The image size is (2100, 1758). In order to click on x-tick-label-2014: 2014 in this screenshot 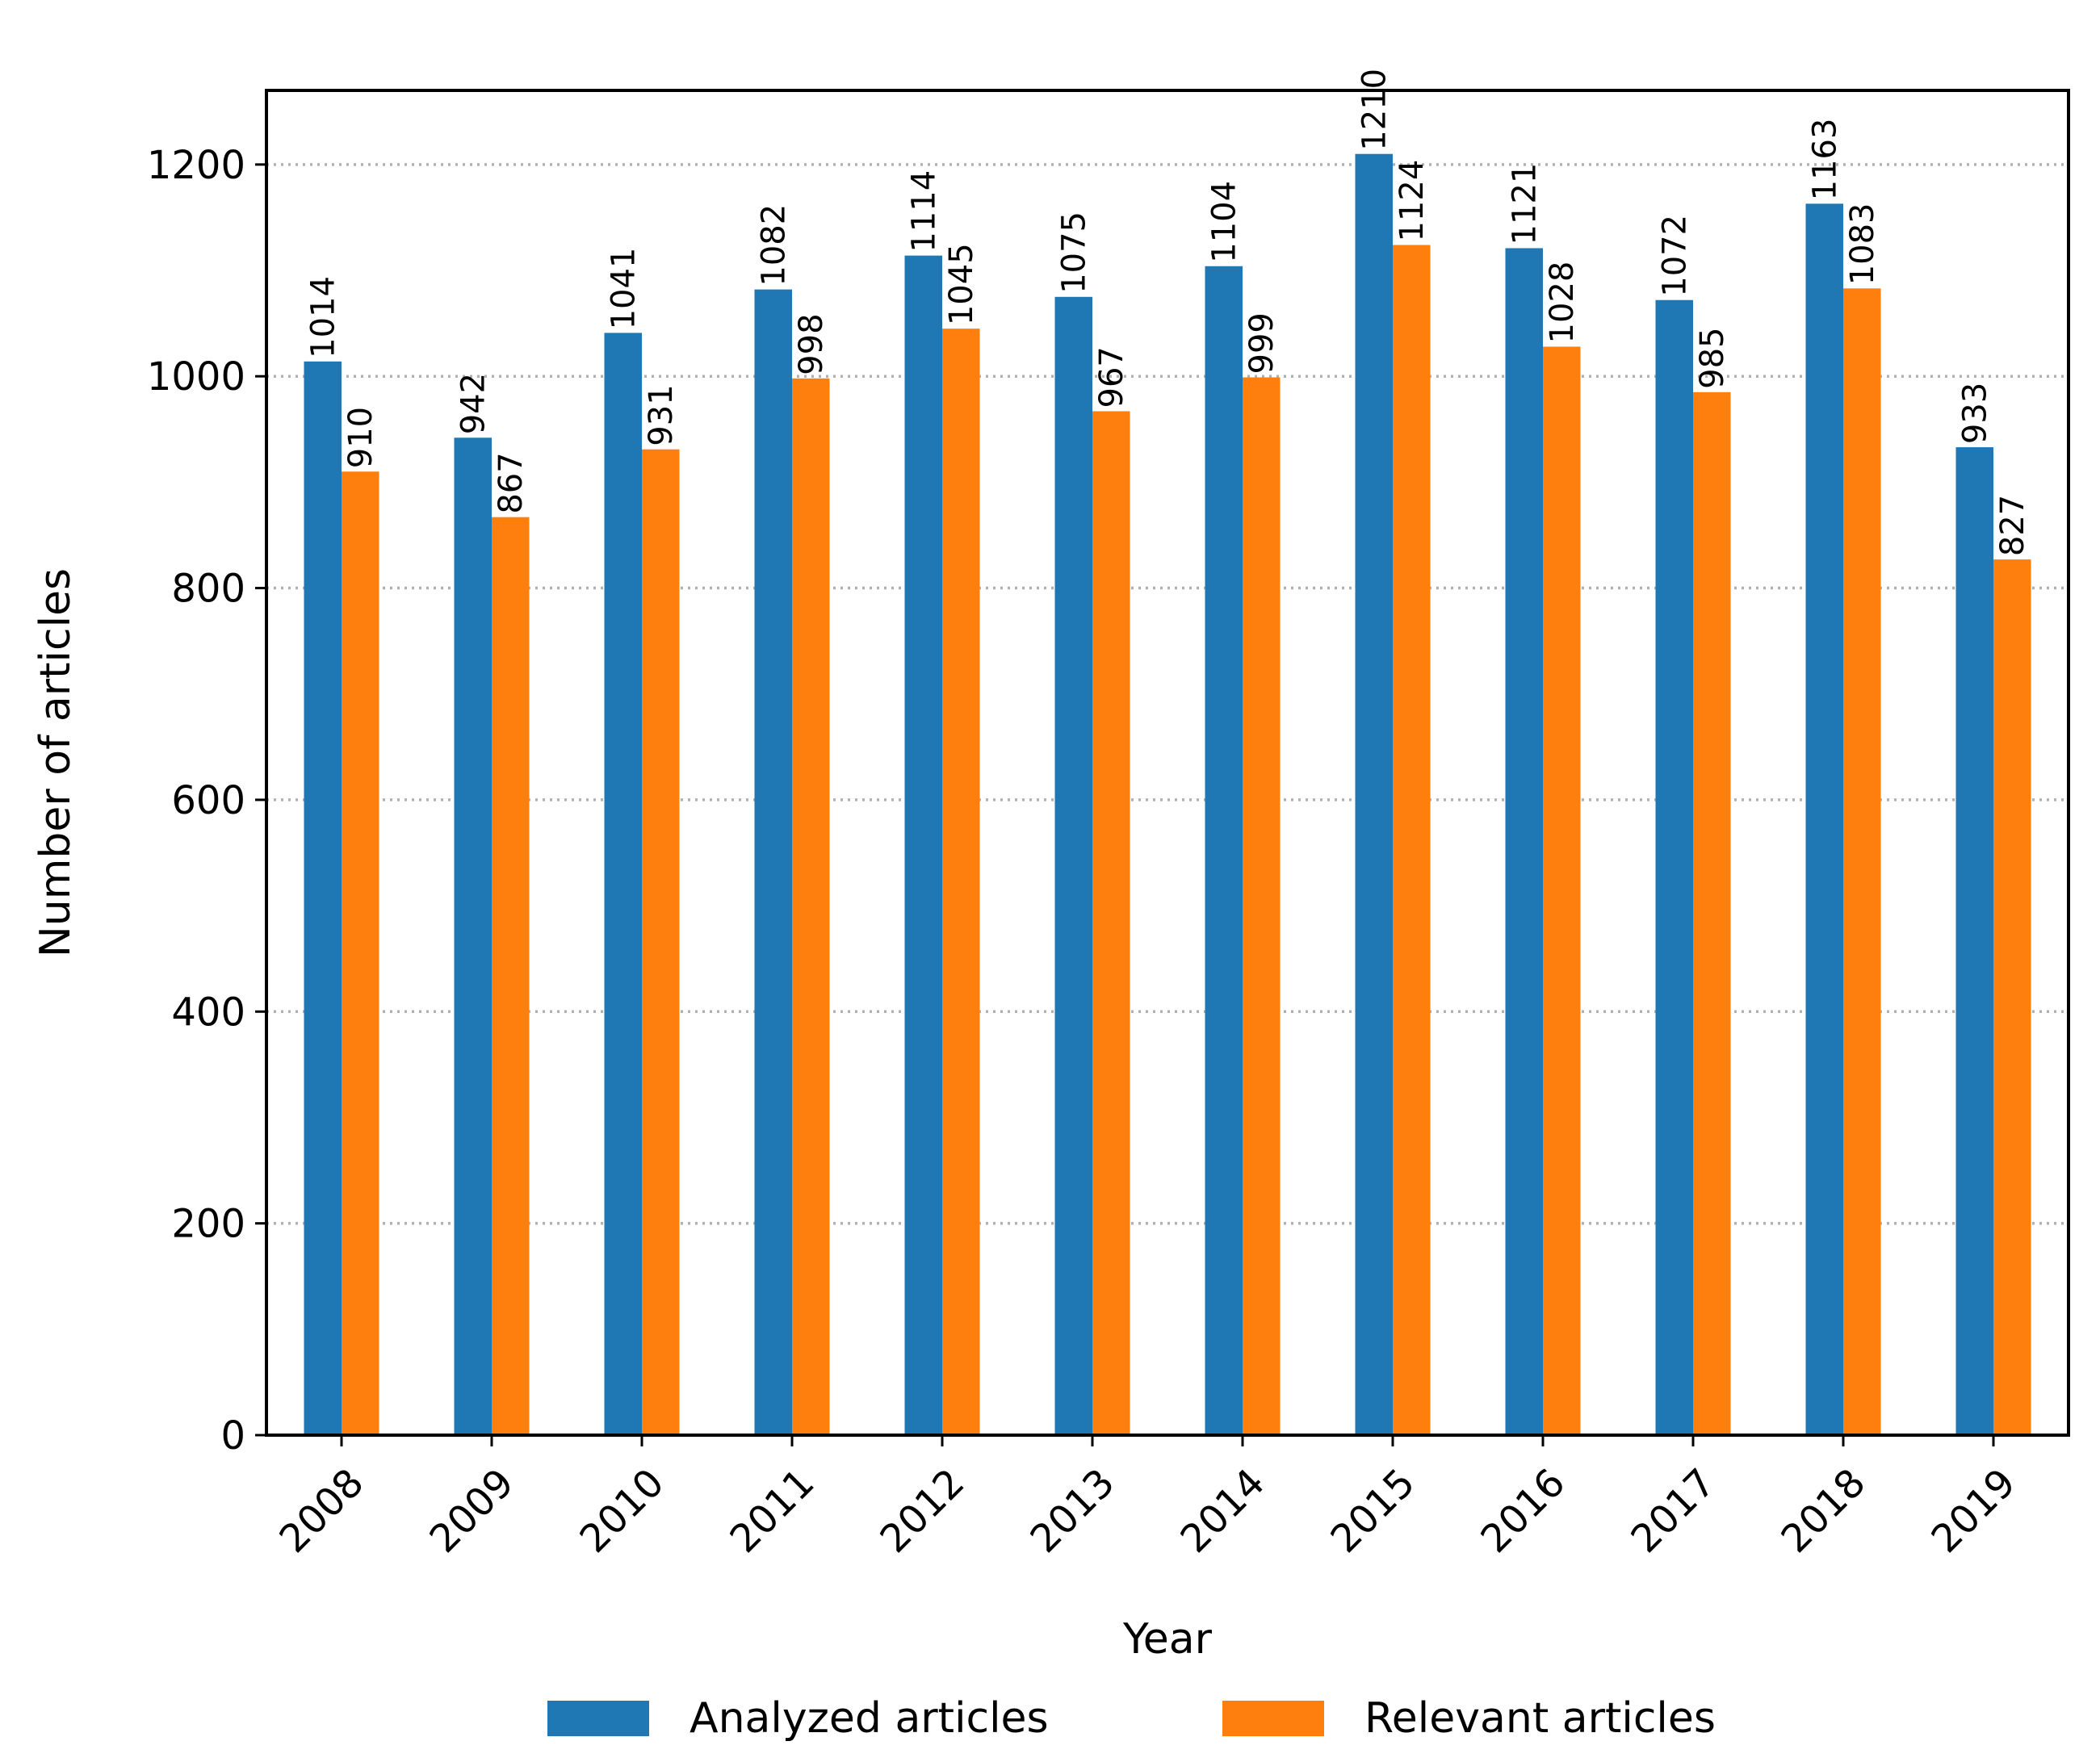, I will do `click(1223, 1511)`.